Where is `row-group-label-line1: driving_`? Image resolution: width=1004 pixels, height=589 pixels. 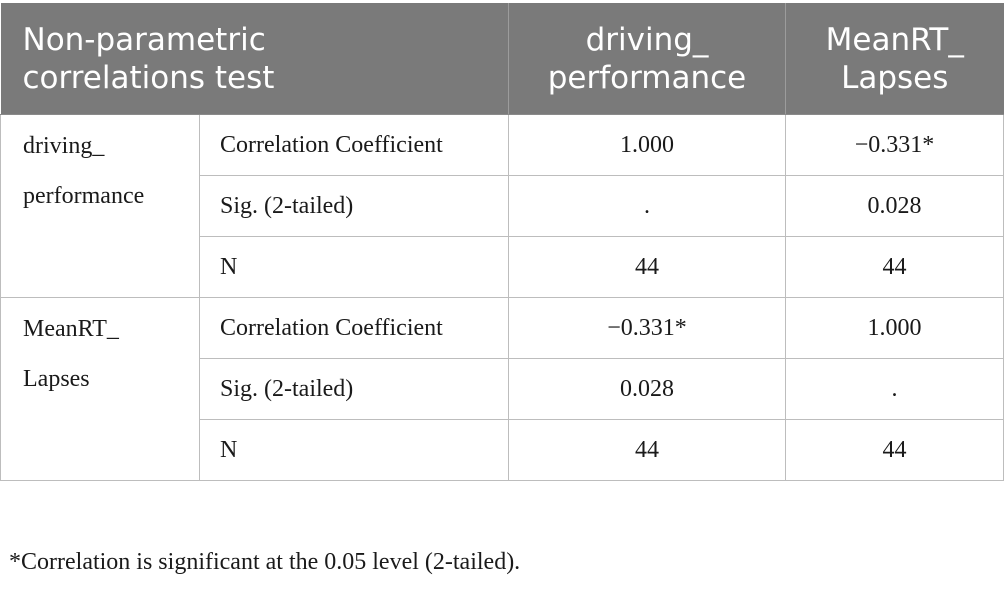 row-group-label-line1: driving_ is located at coordinates (64, 146).